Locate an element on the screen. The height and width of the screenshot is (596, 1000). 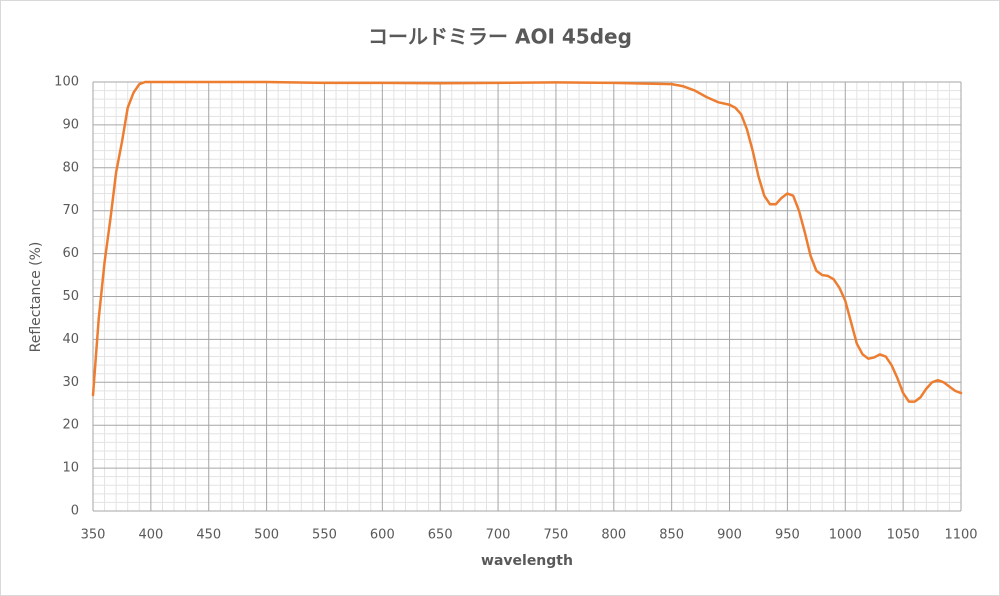
x-axis-label: wavelength is located at coordinates (527, 561).